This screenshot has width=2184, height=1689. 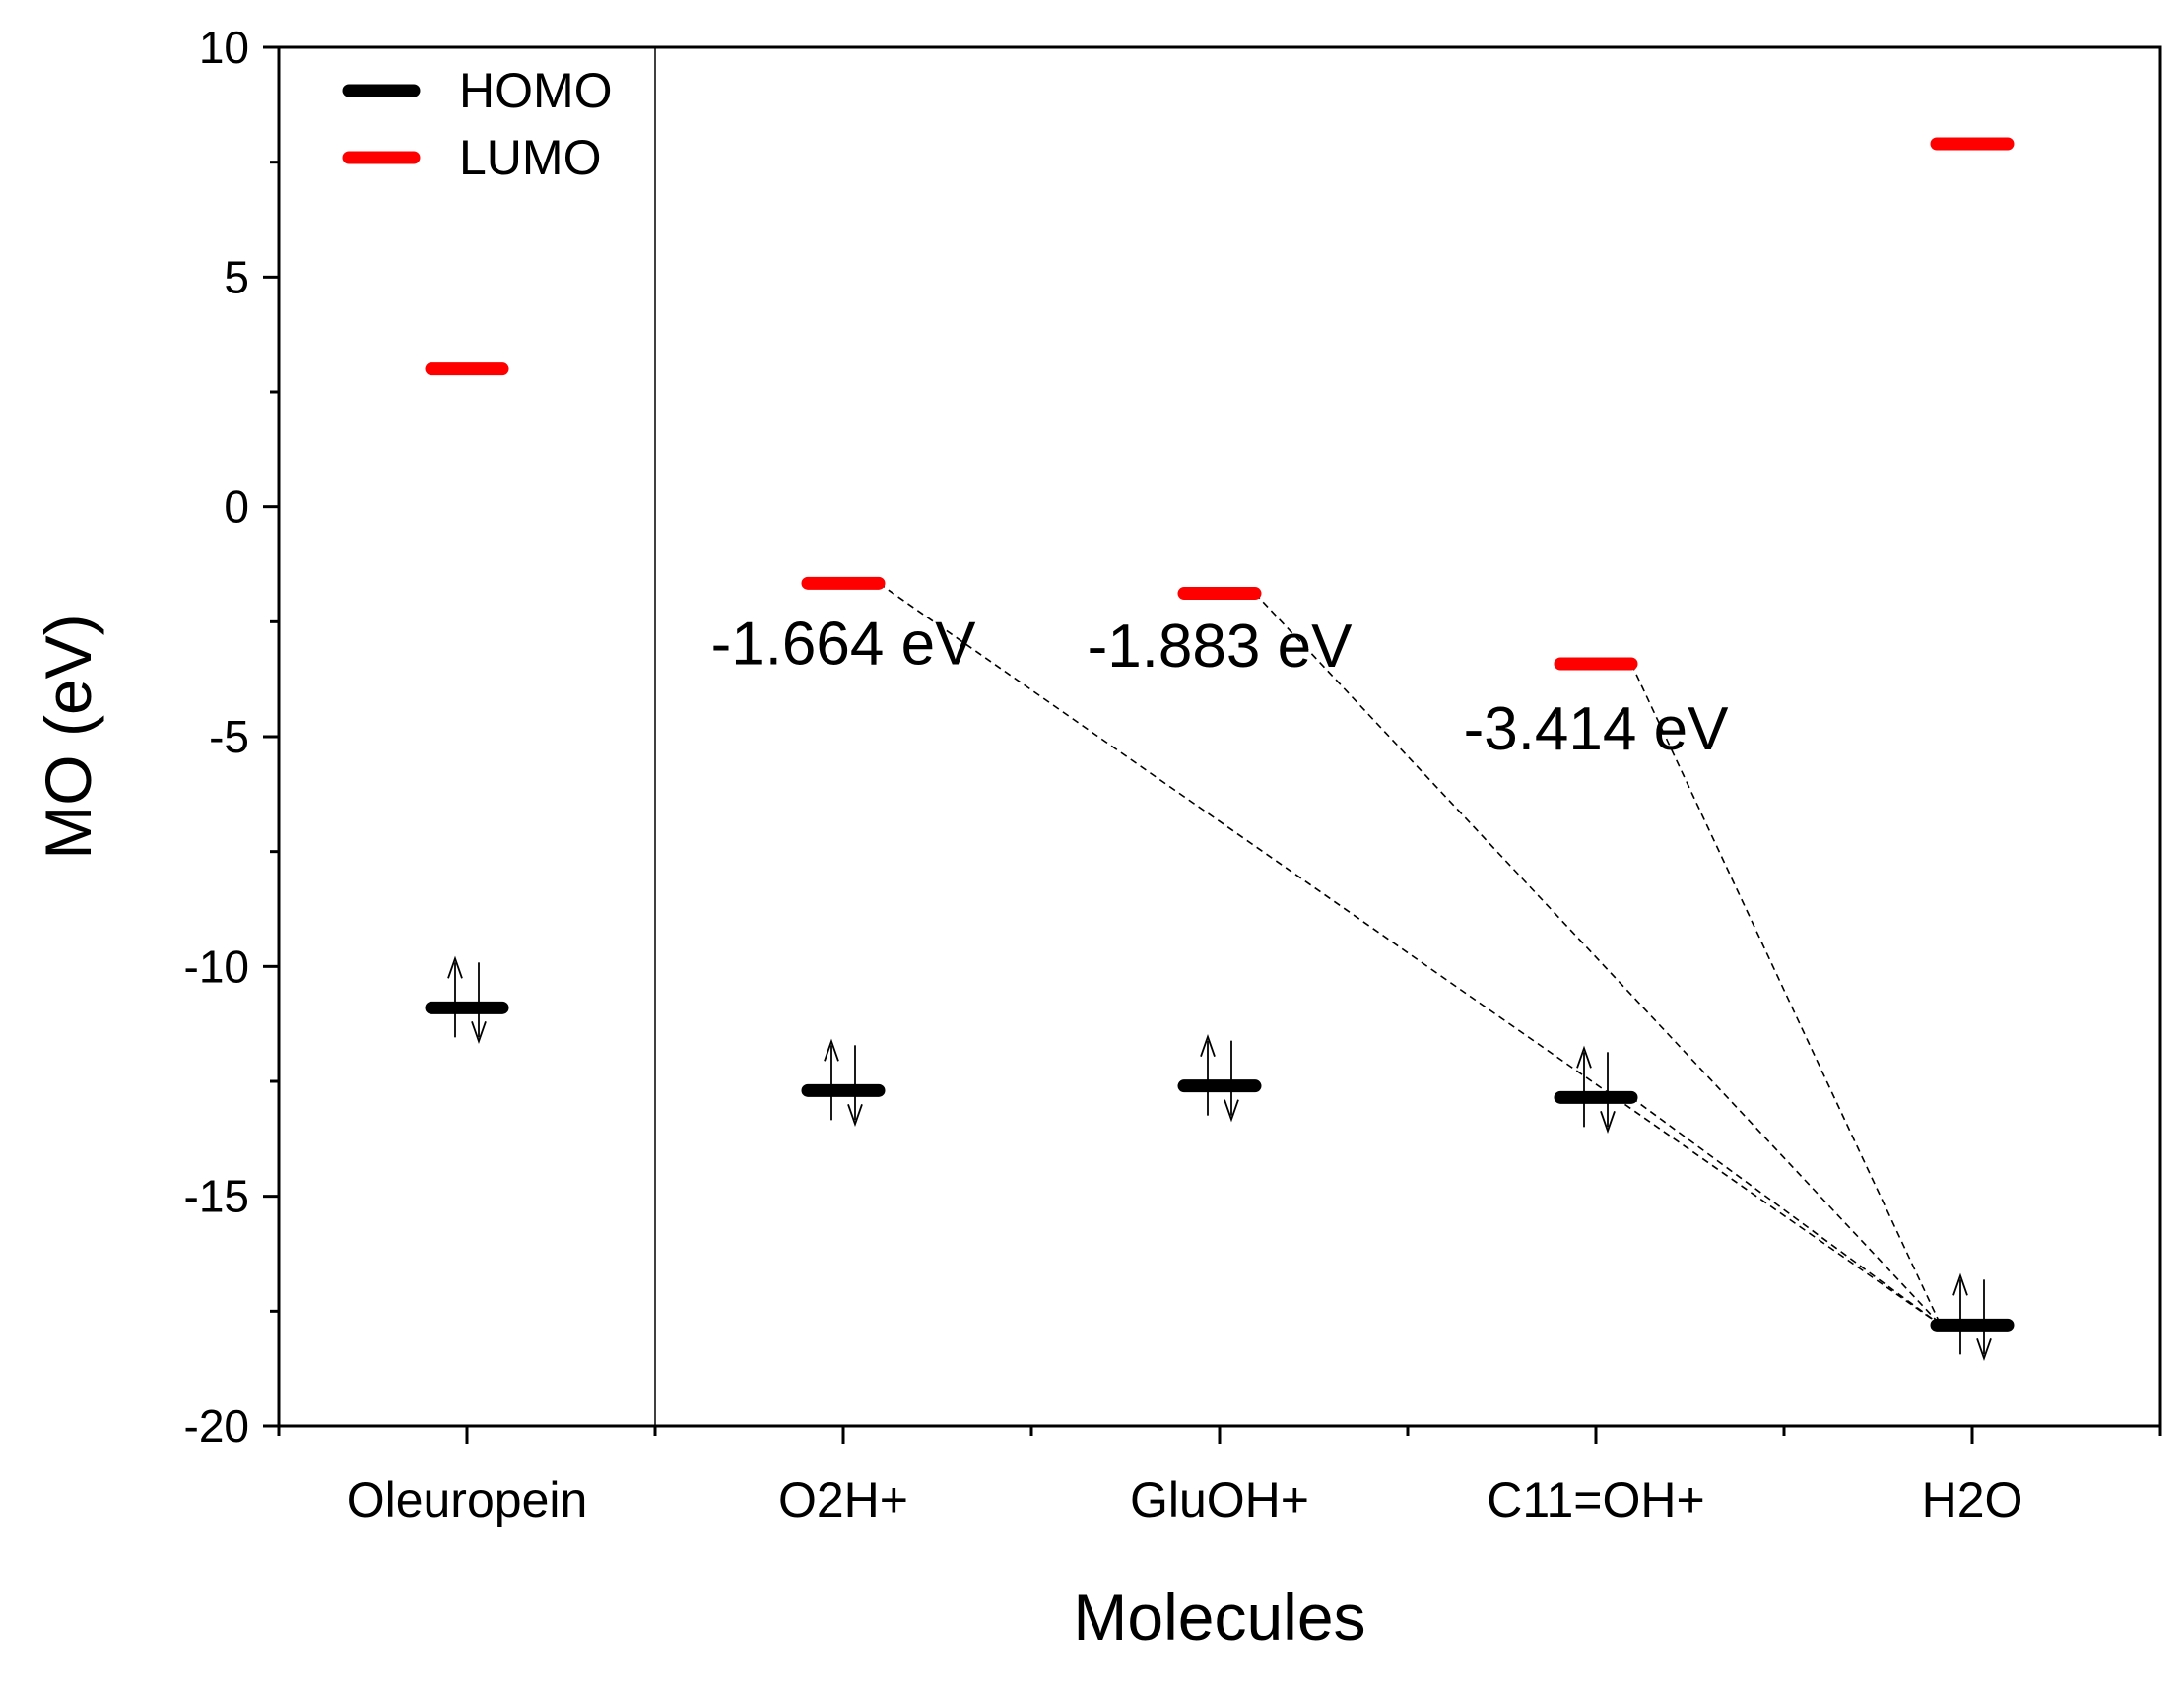 I want to click on y-tick-label: -10, so click(x=216, y=966).